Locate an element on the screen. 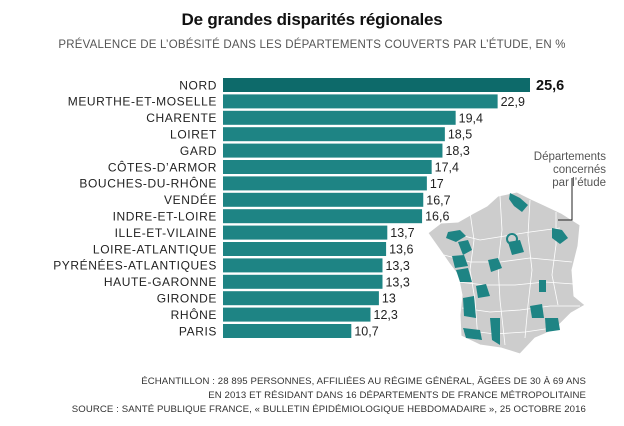  dept-paris is located at coordinates (512, 239).